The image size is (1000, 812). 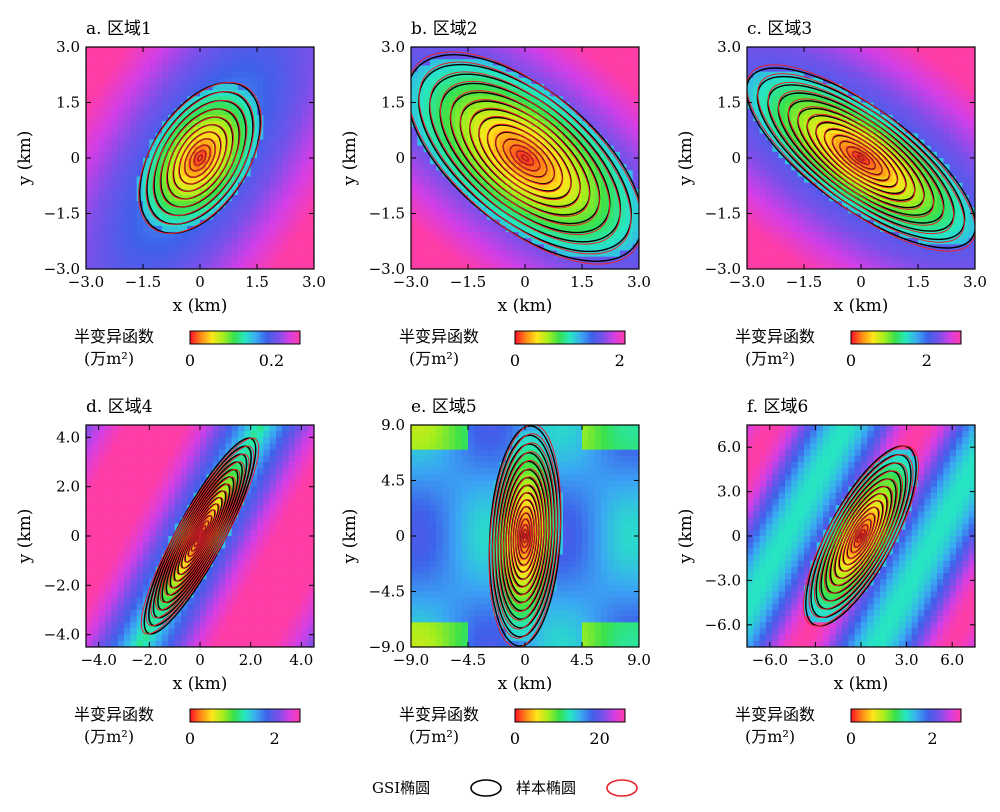 I want to click on sample-ellipse, so click(x=200, y=158).